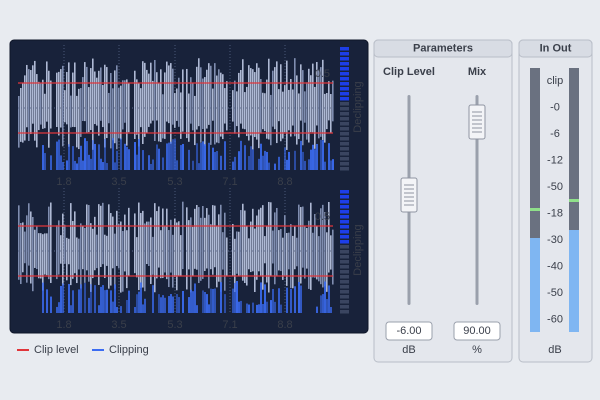 The height and width of the screenshot is (400, 600). What do you see at coordinates (555, 240) in the screenshot?
I see `meter-scale-label: -30` at bounding box center [555, 240].